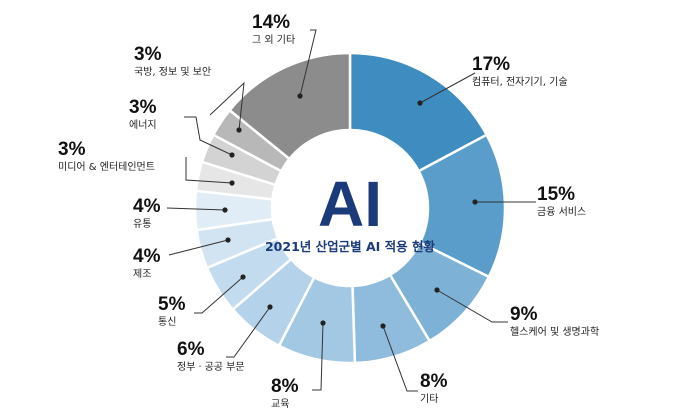 The width and height of the screenshot is (683, 419). I want to click on slice-value-label: 17%, so click(491, 64).